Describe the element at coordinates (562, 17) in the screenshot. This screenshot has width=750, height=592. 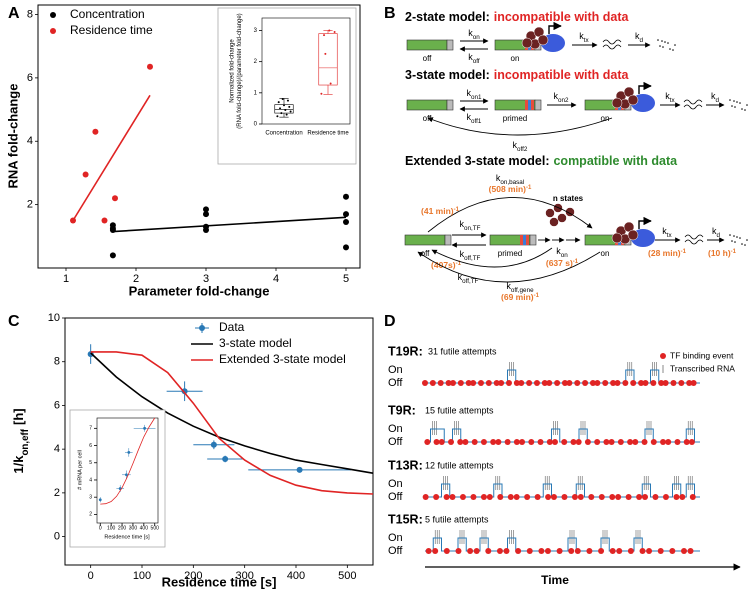
I see `model-verdict: incompatible with data` at that location.